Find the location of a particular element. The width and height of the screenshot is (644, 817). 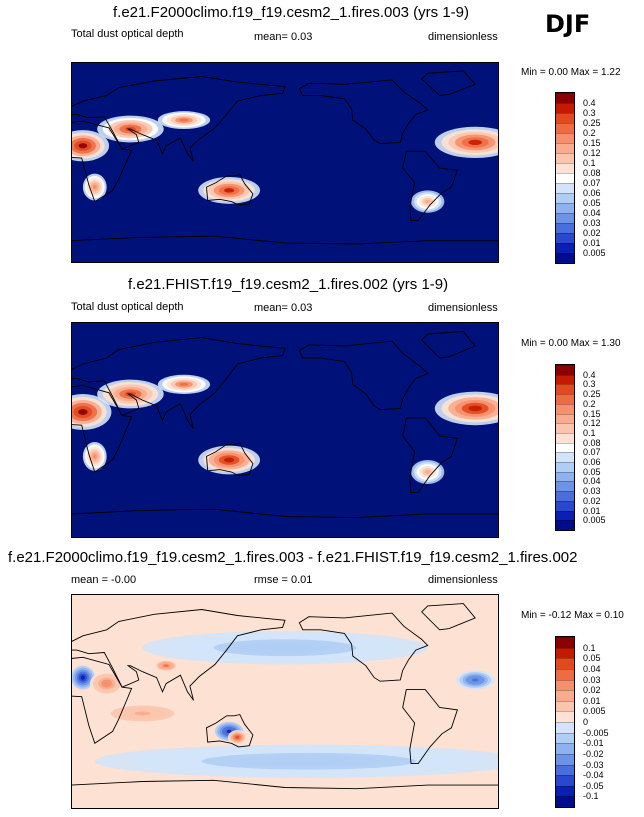

colorbar-tick-label: 0.07 is located at coordinates (592, 183).